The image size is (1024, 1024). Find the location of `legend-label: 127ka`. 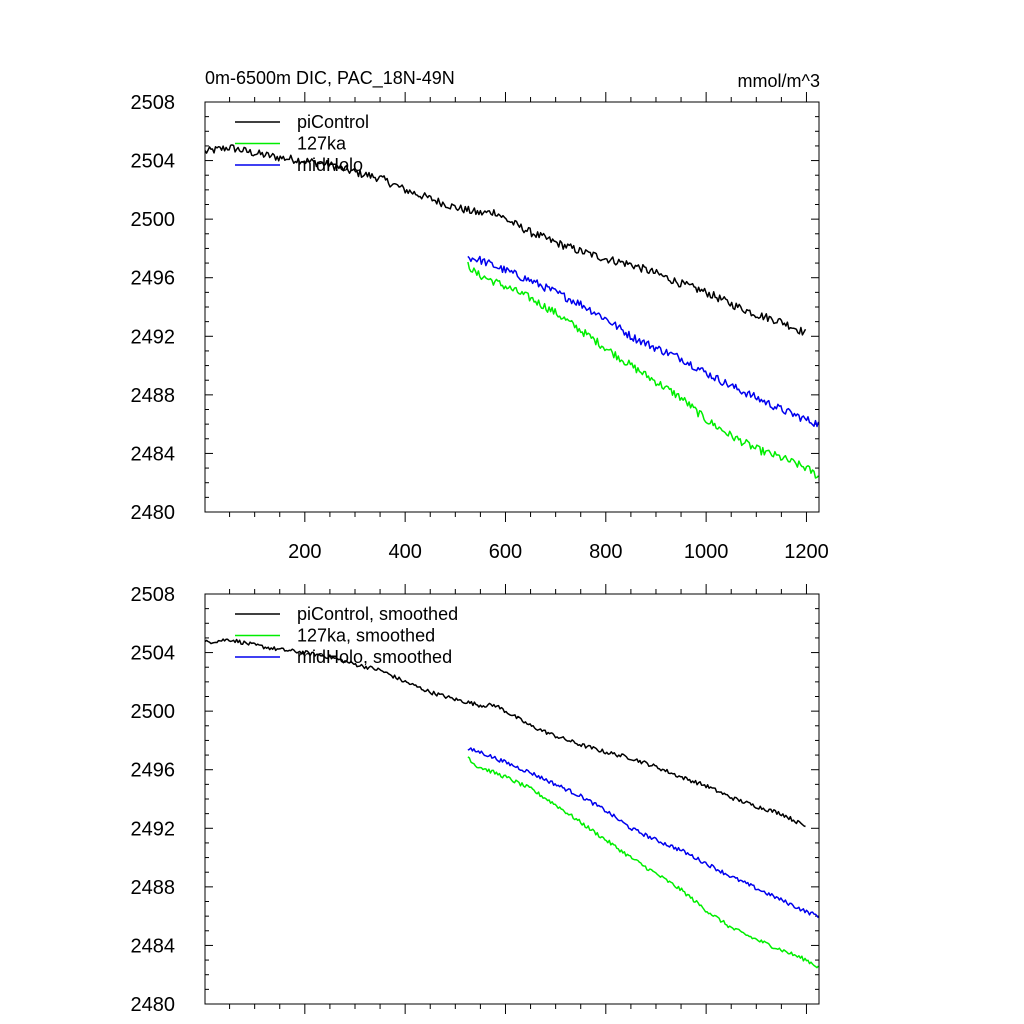

legend-label: 127ka is located at coordinates (322, 144).